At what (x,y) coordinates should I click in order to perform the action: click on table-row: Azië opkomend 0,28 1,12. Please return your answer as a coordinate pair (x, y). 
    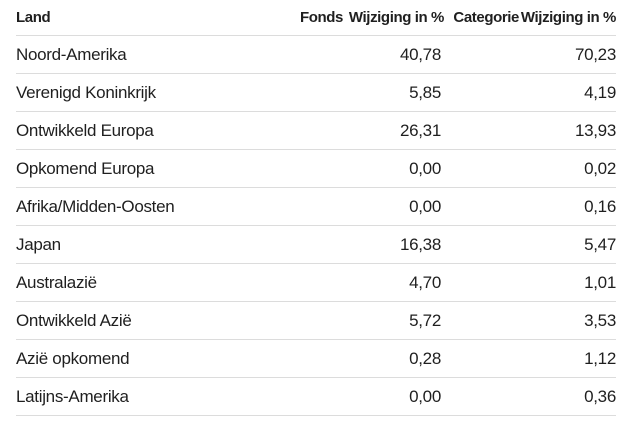
    Looking at the image, I should click on (316, 359).